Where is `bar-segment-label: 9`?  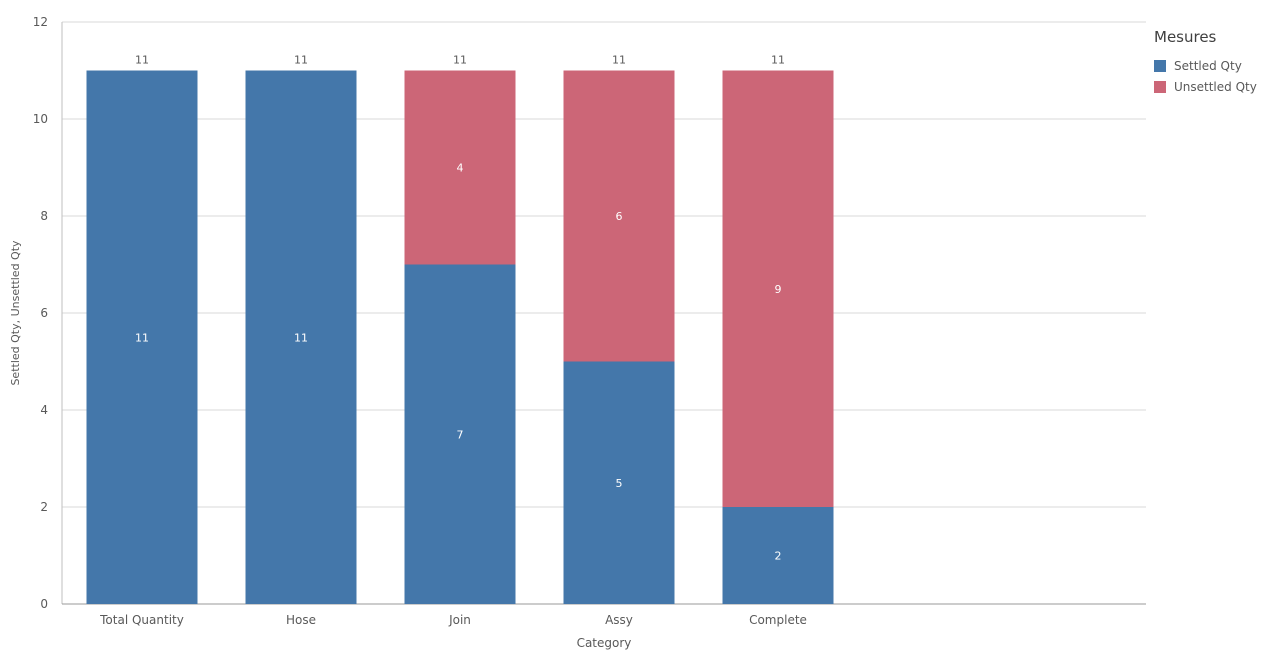 bar-segment-label: 9 is located at coordinates (778, 289).